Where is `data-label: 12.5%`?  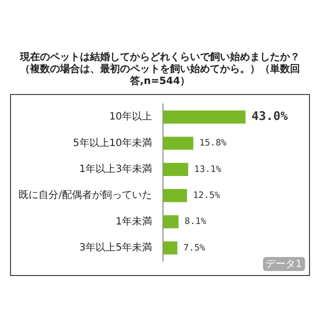 data-label: 12.5% is located at coordinates (207, 195).